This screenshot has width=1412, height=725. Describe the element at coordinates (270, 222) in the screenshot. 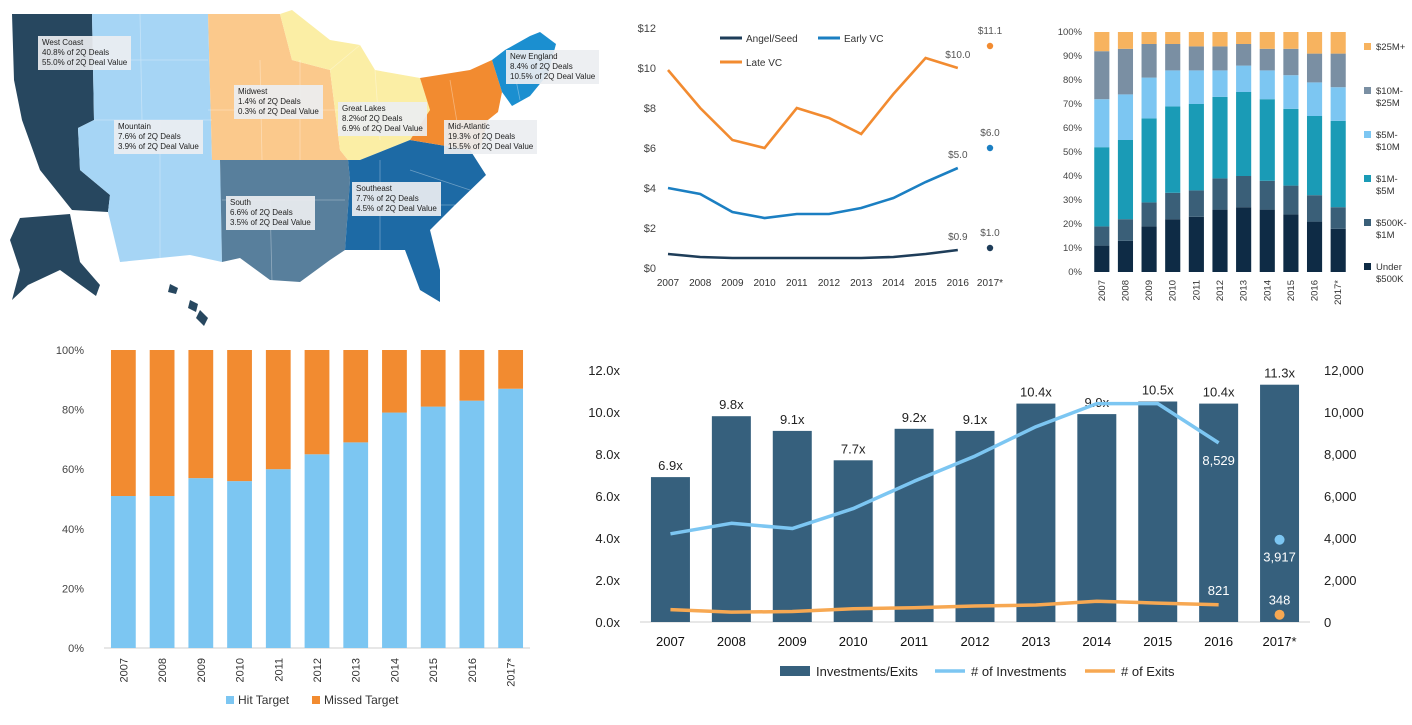

I see `region-value: 3.5% of 2Q Deal Value` at that location.